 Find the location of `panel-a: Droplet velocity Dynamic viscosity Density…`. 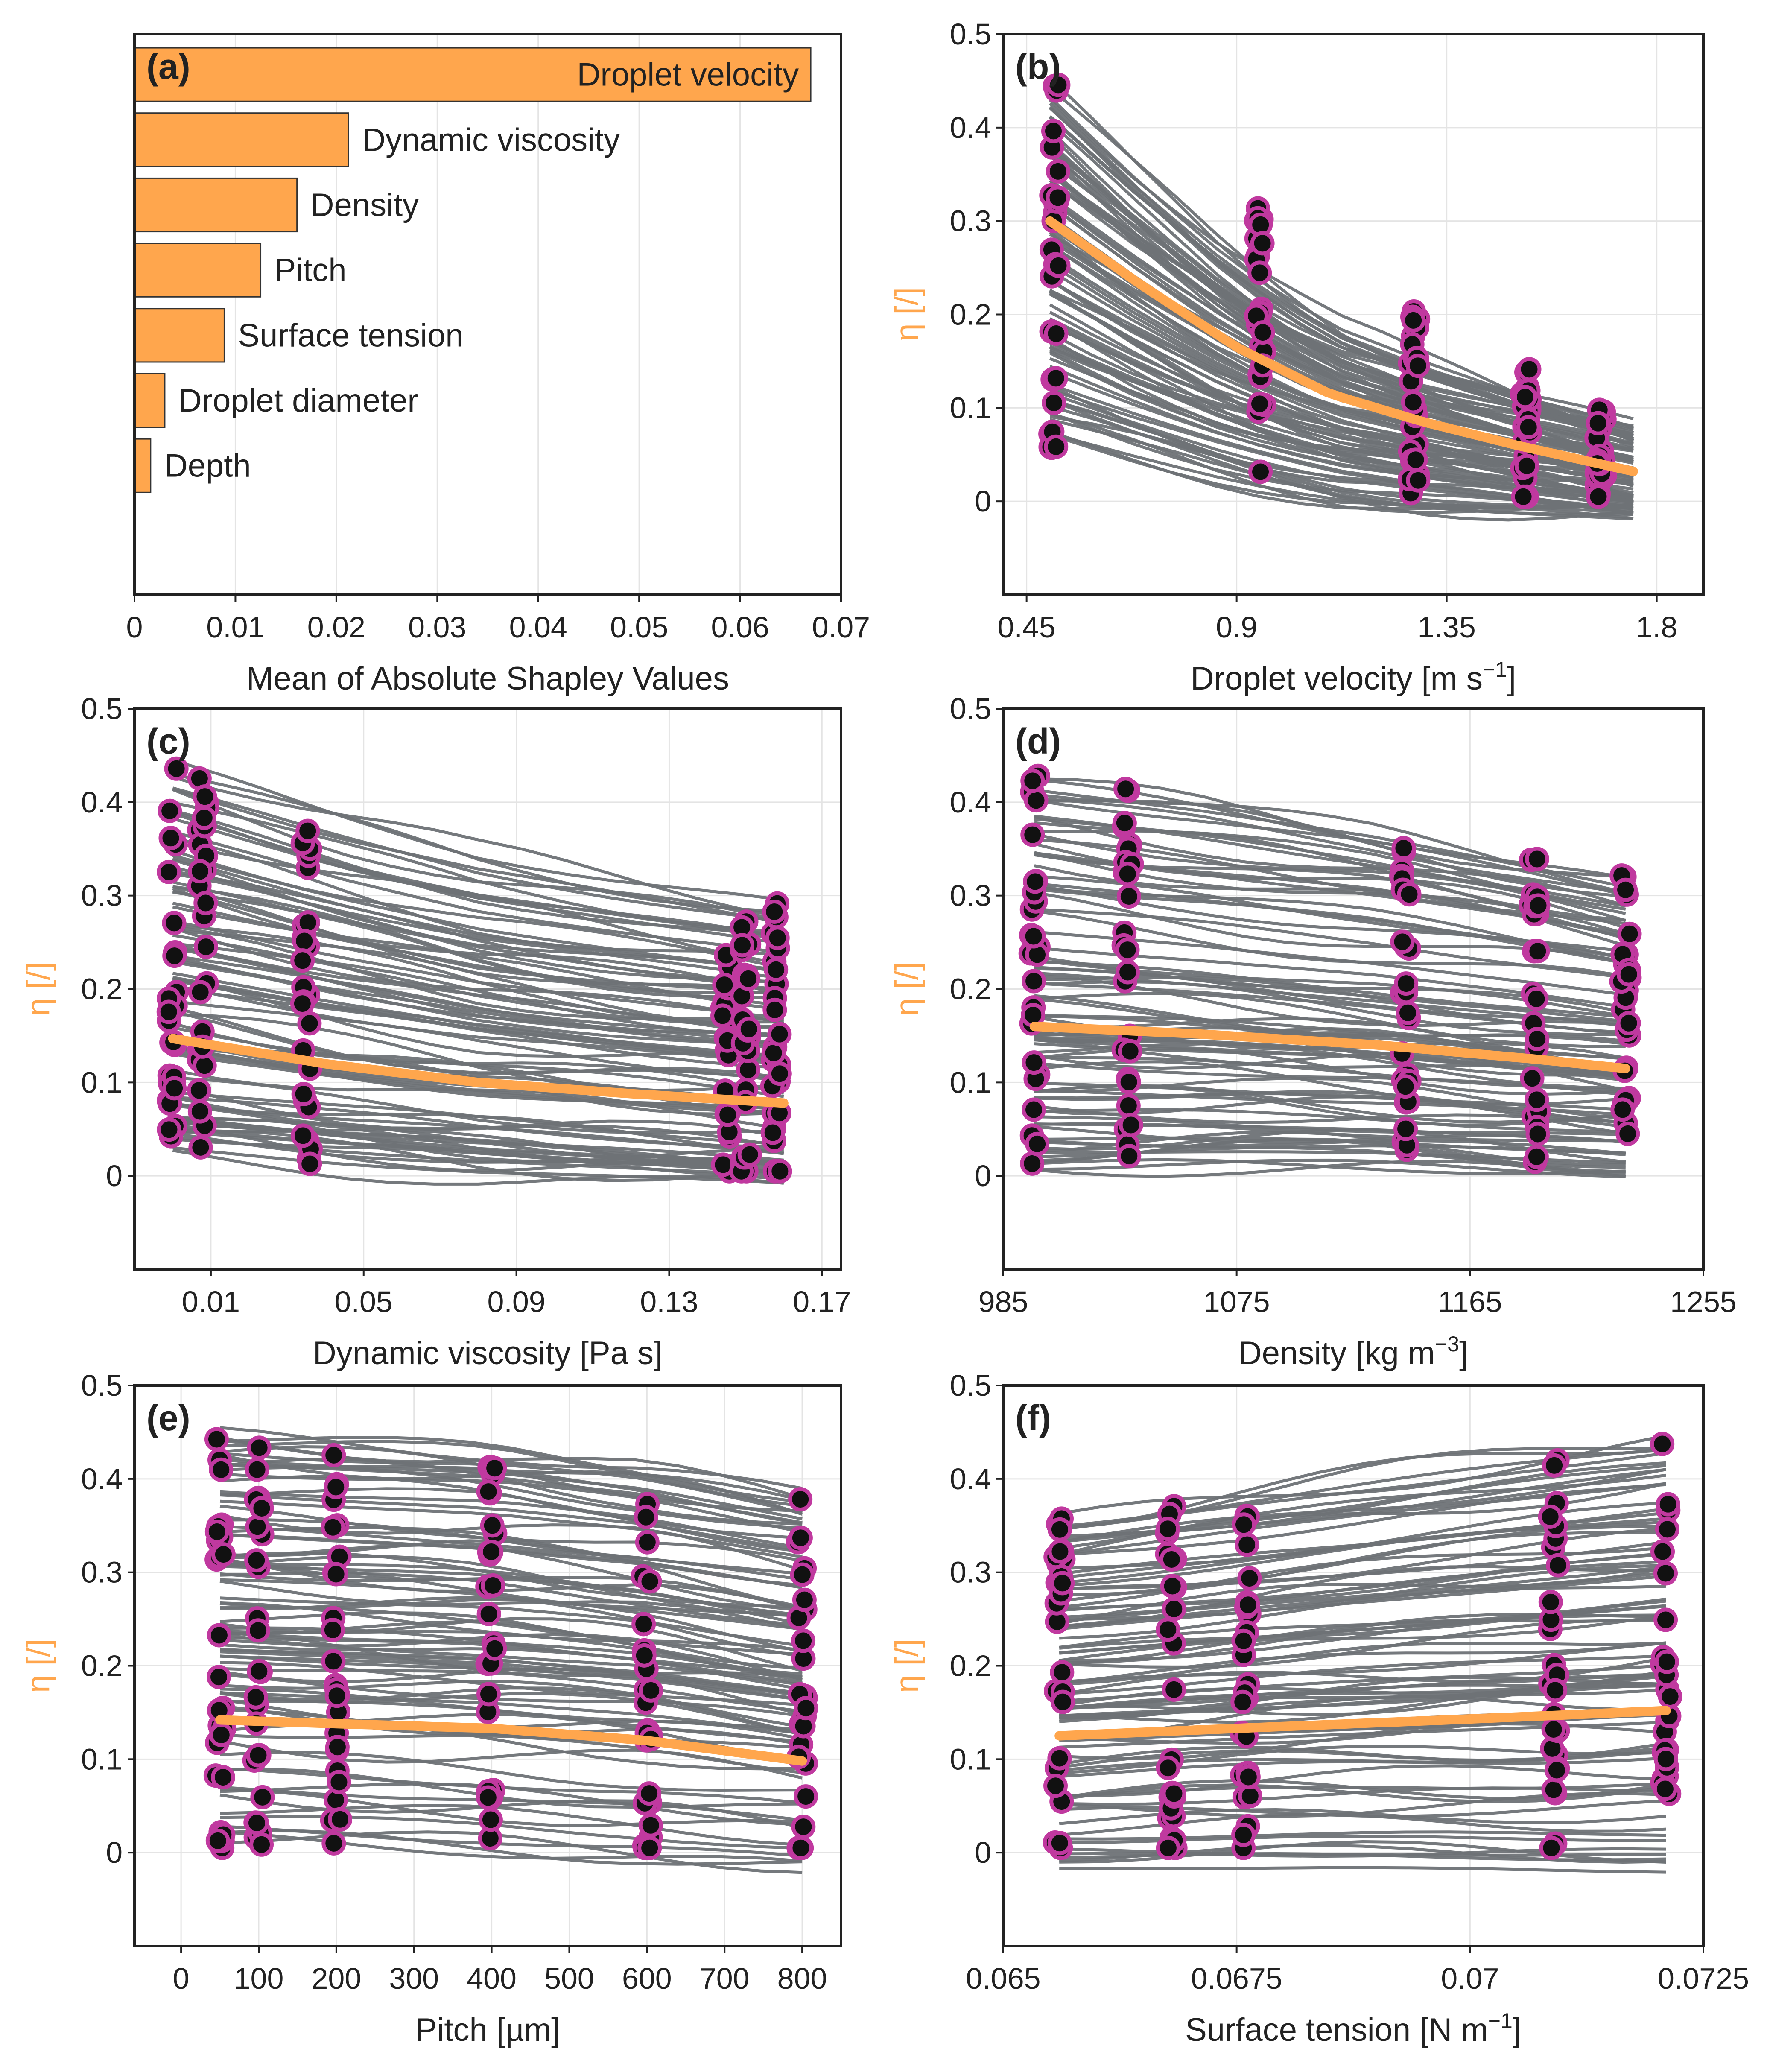

panel-a: Droplet velocity Dynamic viscosity Density… is located at coordinates (498, 365).